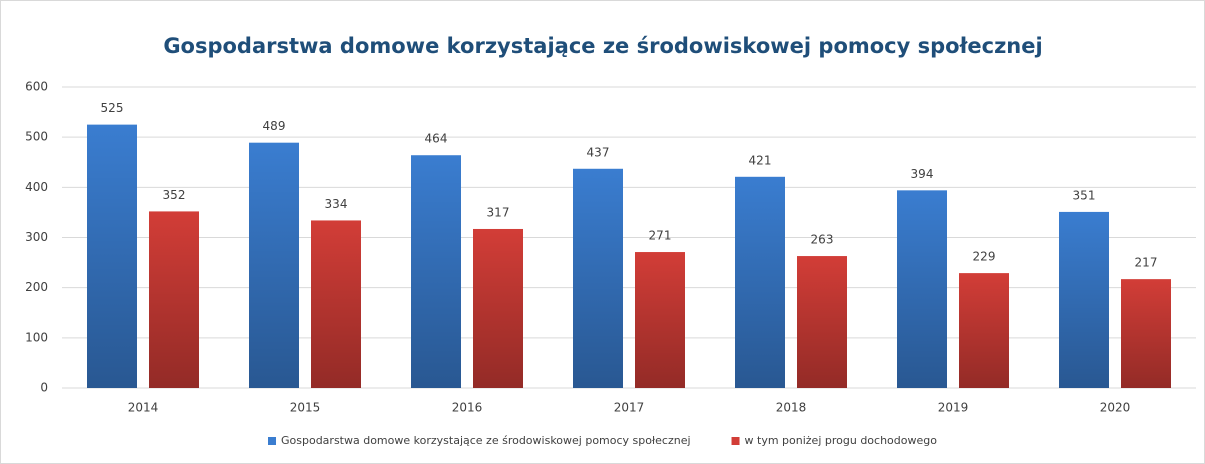 The width and height of the screenshot is (1205, 464). I want to click on data-label: 351, so click(1084, 195).